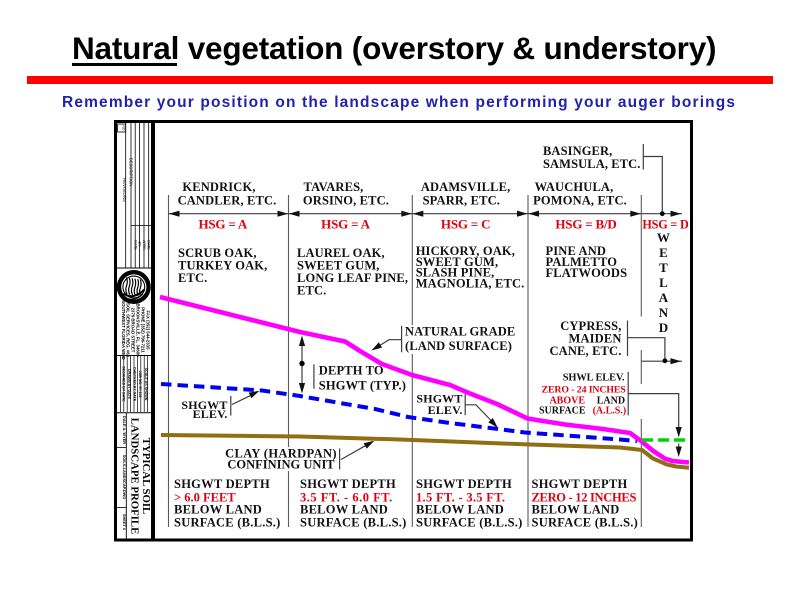 This screenshot has width=800, height=600. Describe the element at coordinates (133, 330) in the screenshot. I see `svg-text: 2379 BROAD STREET` at that location.